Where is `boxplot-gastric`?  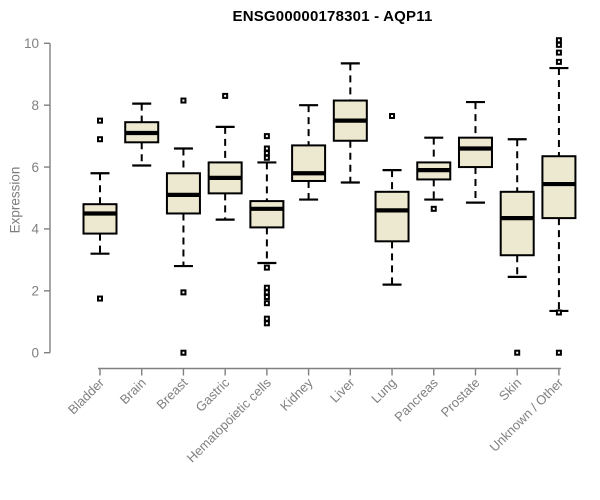 boxplot-gastric is located at coordinates (225, 156).